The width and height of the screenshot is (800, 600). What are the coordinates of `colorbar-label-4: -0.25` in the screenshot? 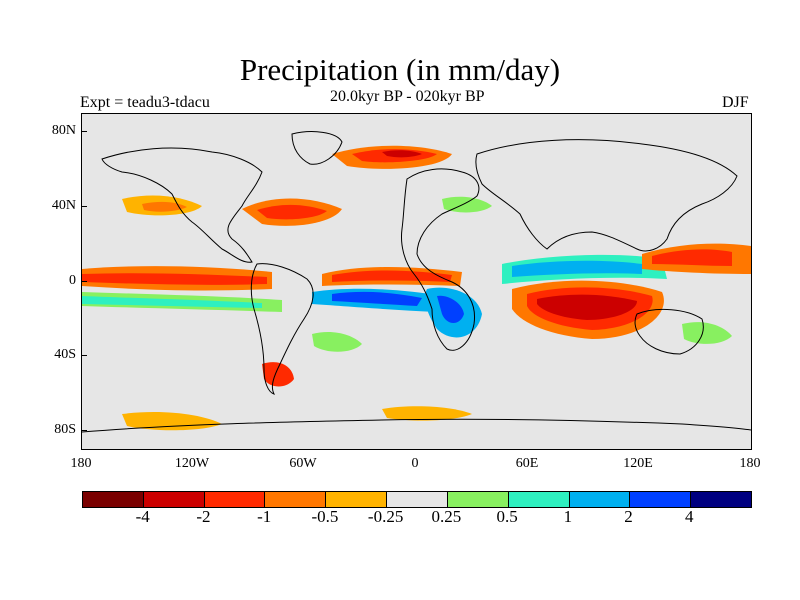 It's located at (385, 516).